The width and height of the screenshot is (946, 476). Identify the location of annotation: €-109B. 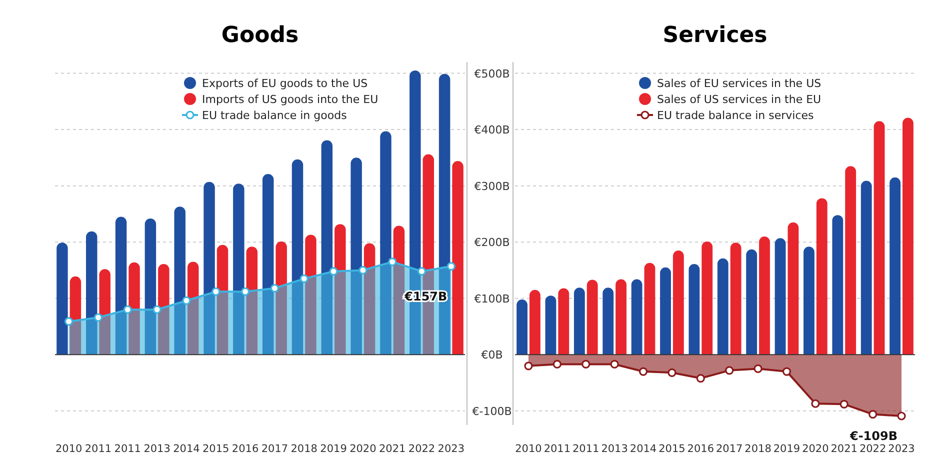
(873, 435).